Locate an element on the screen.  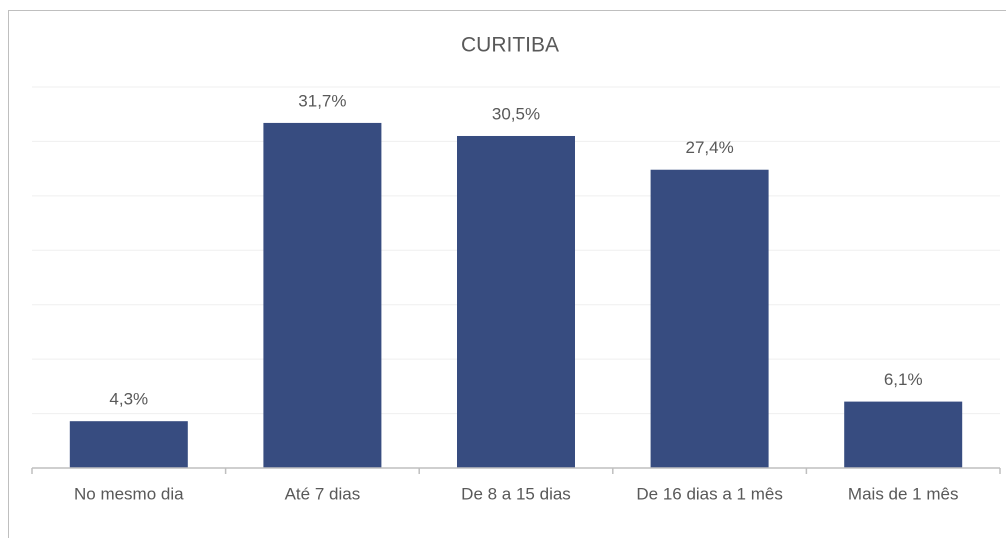
data-label: 4,3% is located at coordinates (128, 399).